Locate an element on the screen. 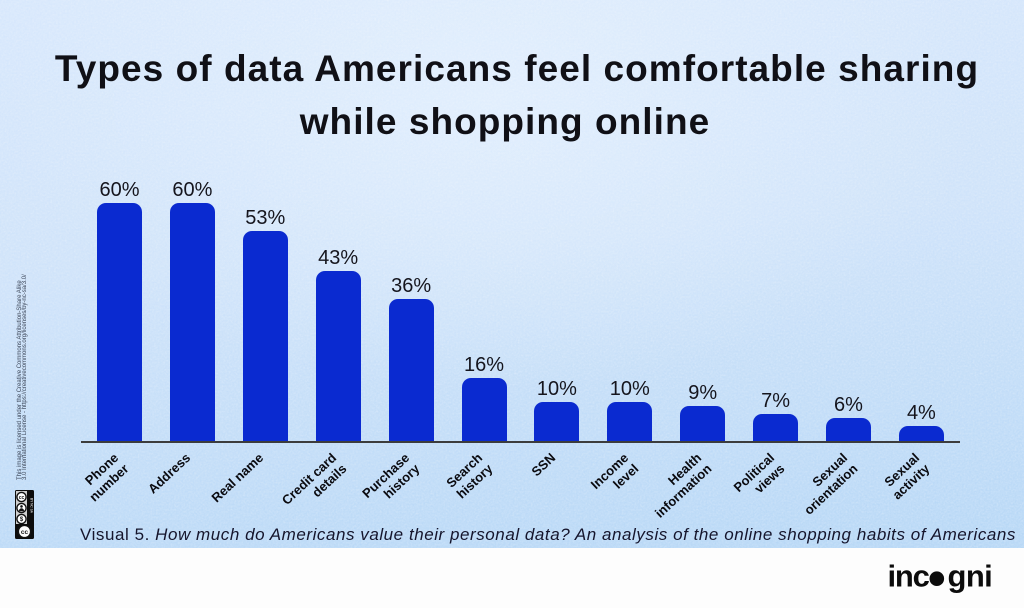 The image size is (1024, 608). svg-text: inc is located at coordinates (909, 576).